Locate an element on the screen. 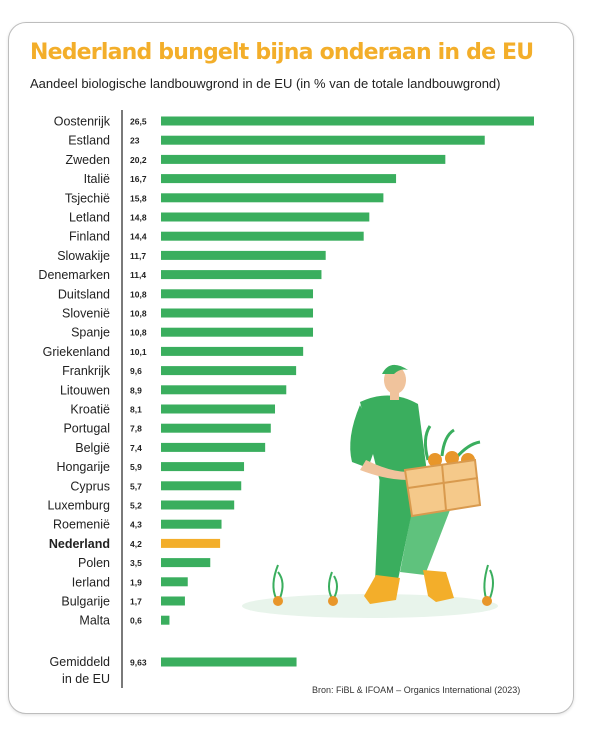  category-label: Finland is located at coordinates (89, 237).